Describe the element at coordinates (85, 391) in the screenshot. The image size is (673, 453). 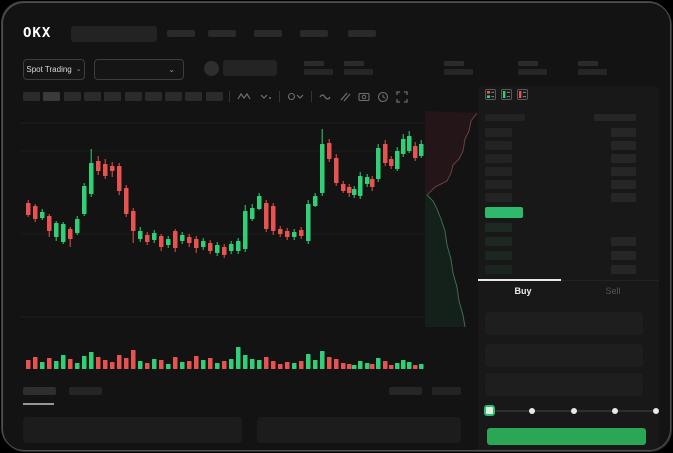
I see `bottom-tab` at that location.